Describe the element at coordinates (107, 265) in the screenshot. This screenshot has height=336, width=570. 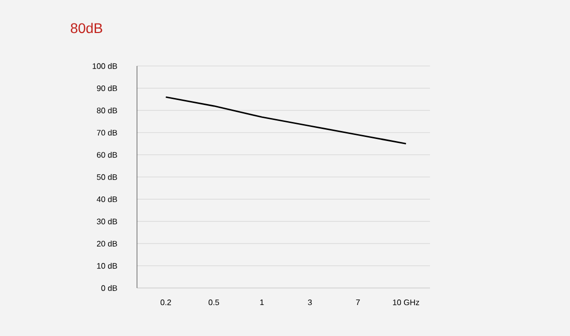
I see `y-tick-label: 10 dB` at that location.